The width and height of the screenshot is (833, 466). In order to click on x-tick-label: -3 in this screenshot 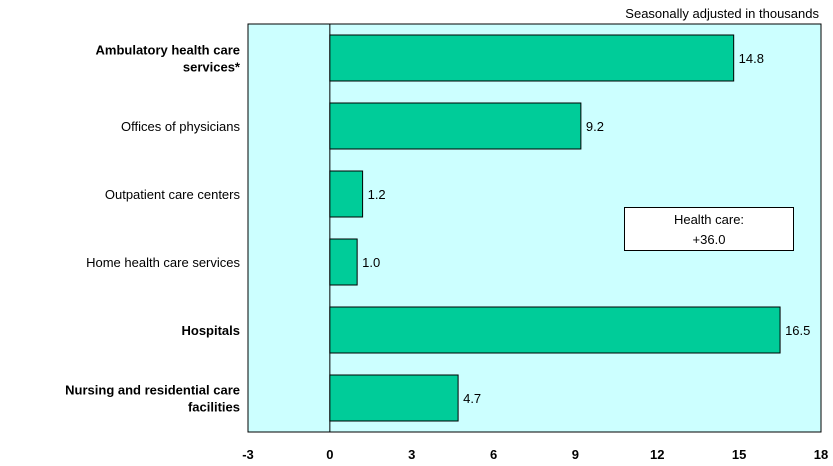, I will do `click(248, 454)`.